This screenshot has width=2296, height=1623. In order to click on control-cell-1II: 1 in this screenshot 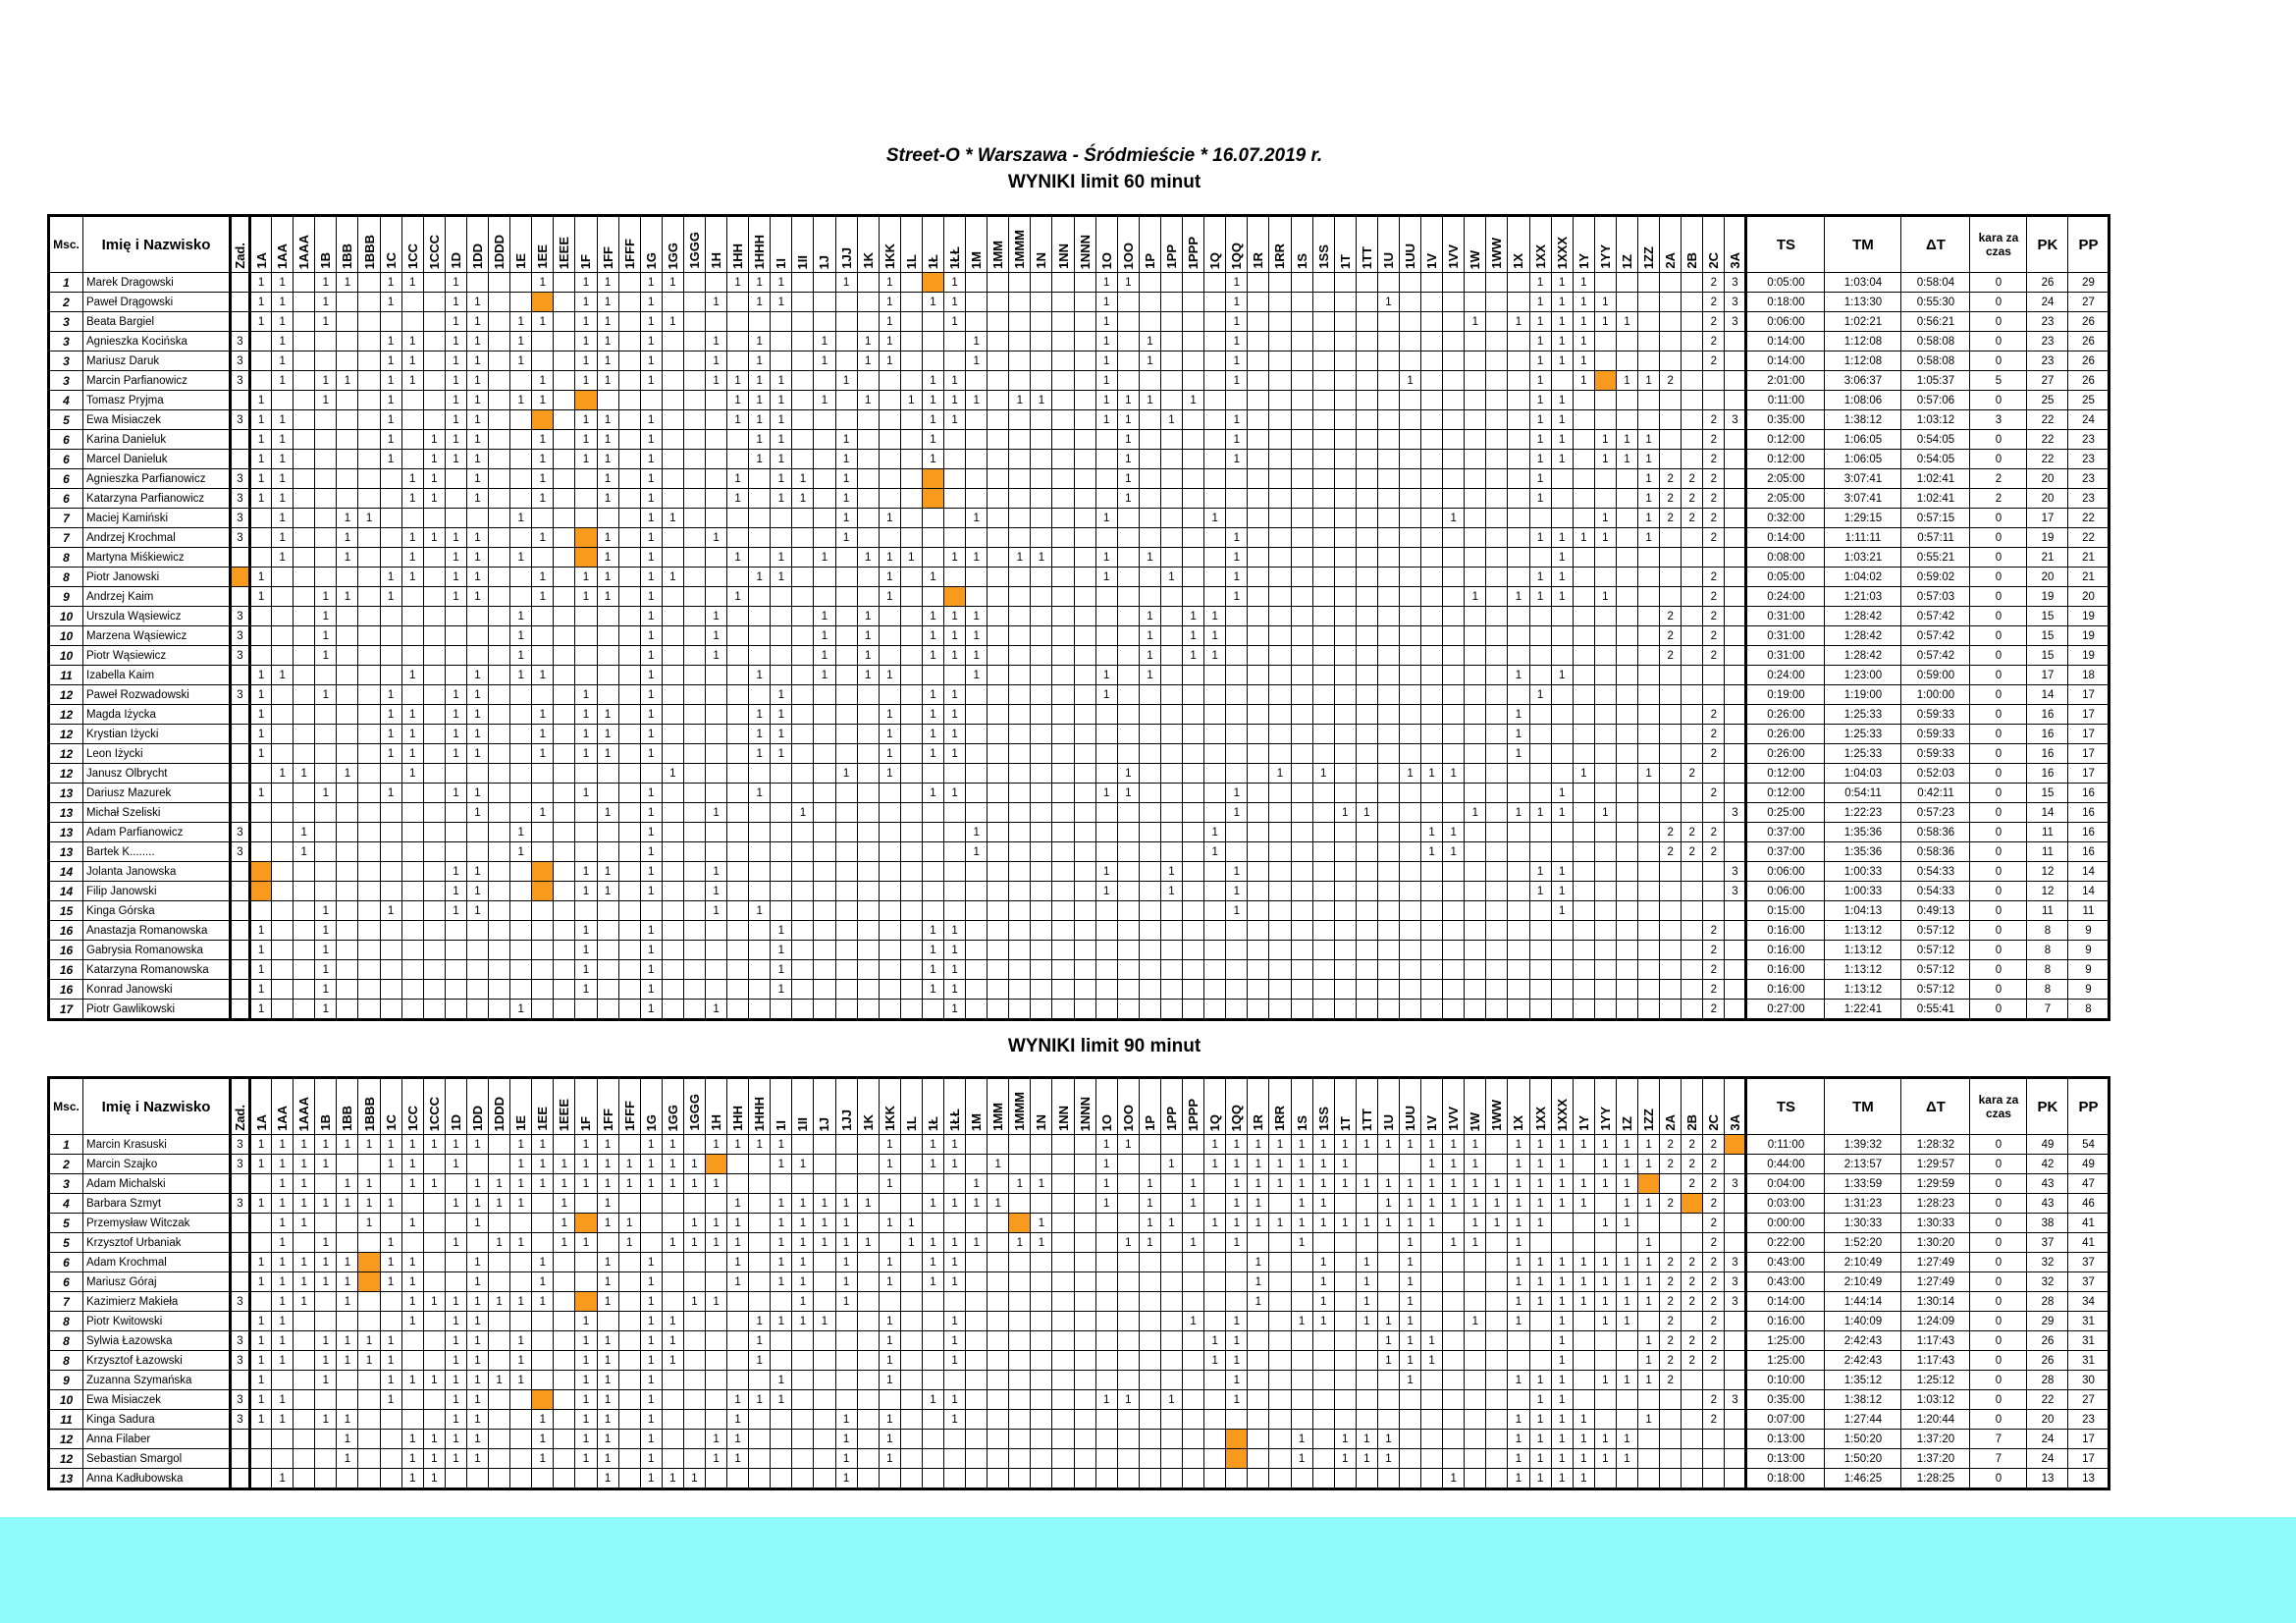, I will do `click(803, 1203)`.